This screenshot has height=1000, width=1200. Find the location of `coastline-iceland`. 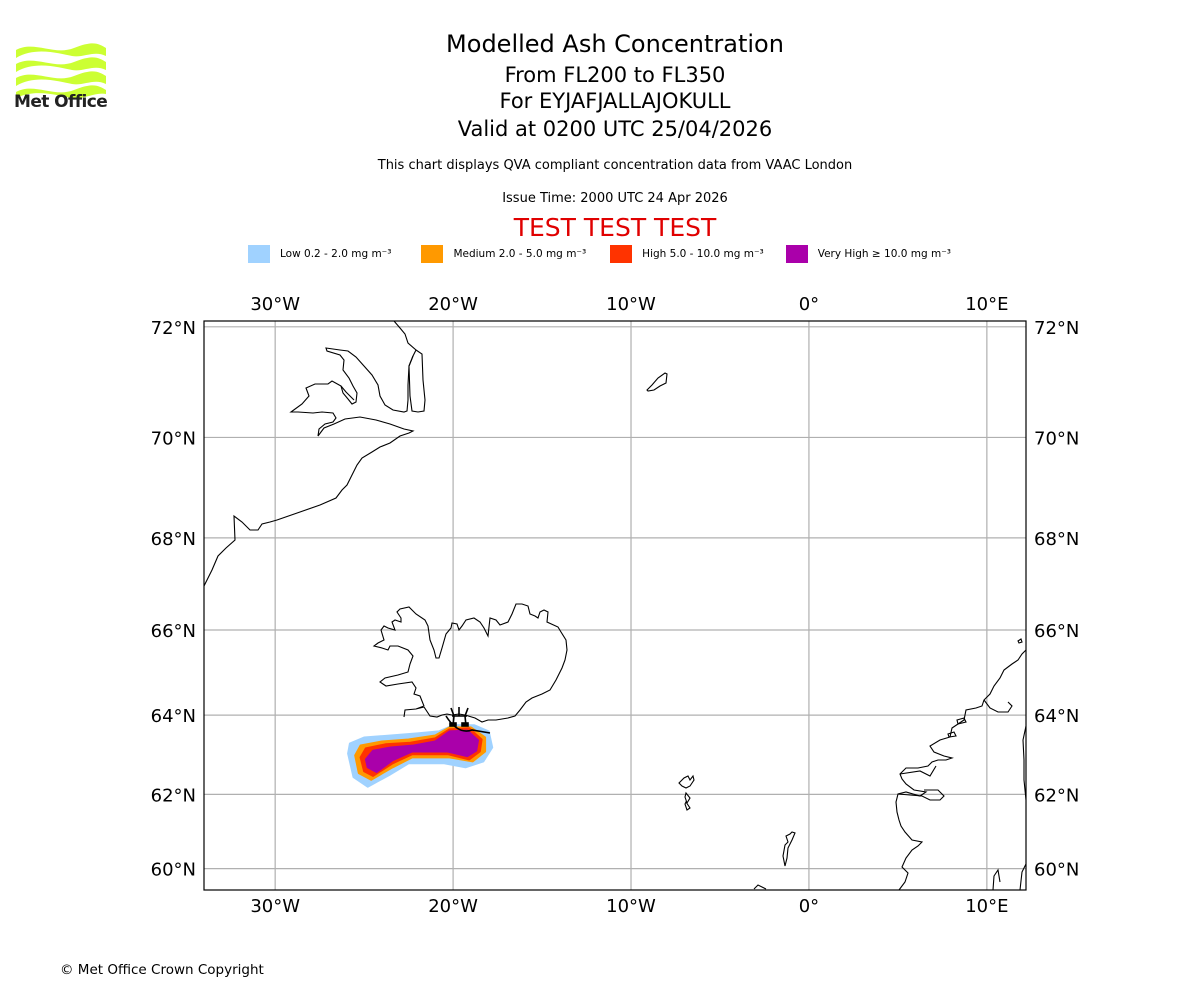

coastline-iceland is located at coordinates (470, 663).